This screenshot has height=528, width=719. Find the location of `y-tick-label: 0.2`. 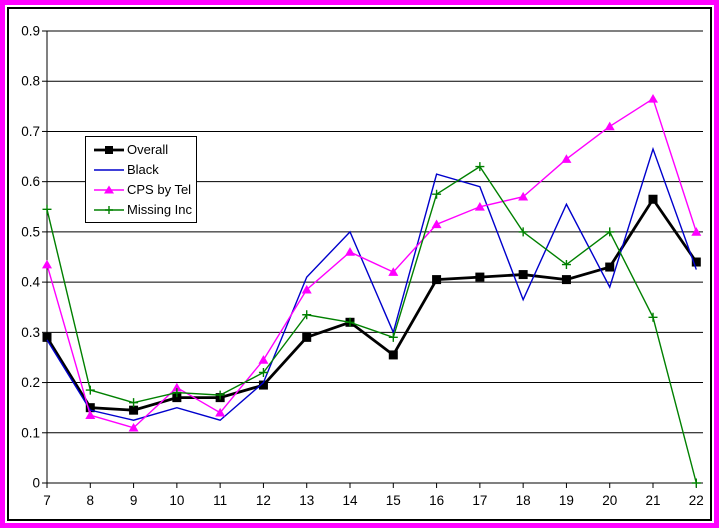

y-tick-label: 0.2 is located at coordinates (30, 382).